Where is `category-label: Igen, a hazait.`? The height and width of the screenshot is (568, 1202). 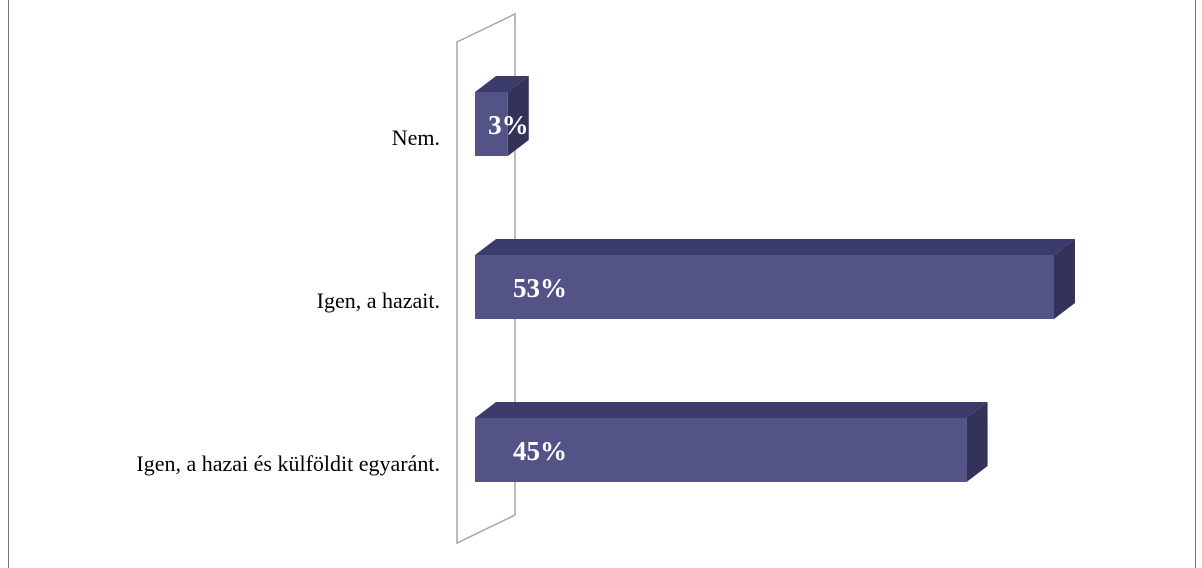
category-label: Igen, a hazait. is located at coordinates (378, 300).